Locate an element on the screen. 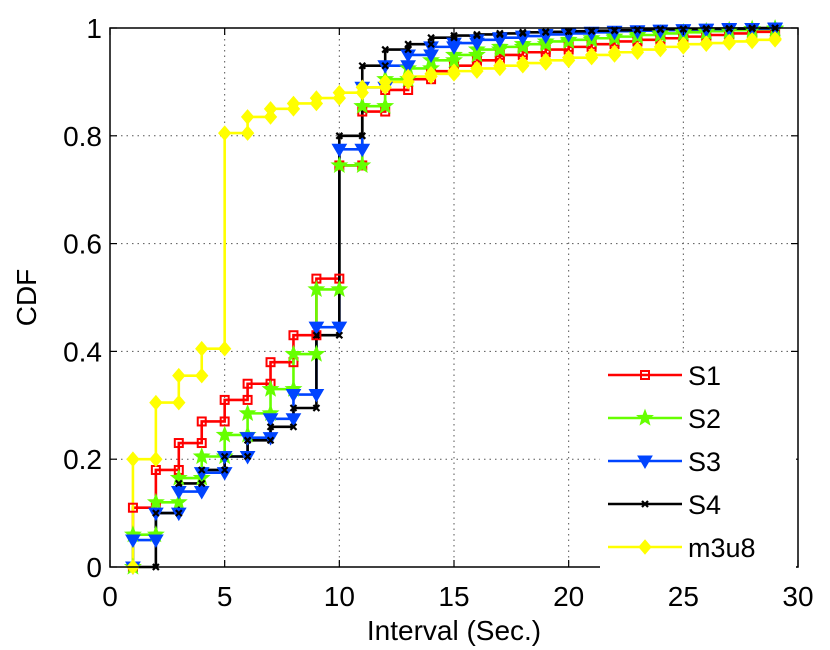 This screenshot has width=830, height=650. legend-label: S3 is located at coordinates (704, 462).